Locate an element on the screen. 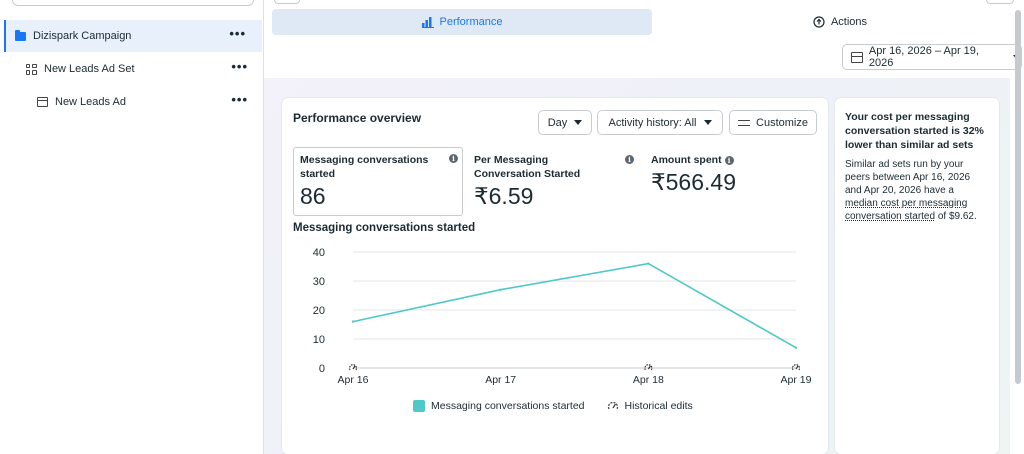  tab-label: Performance is located at coordinates (471, 22).